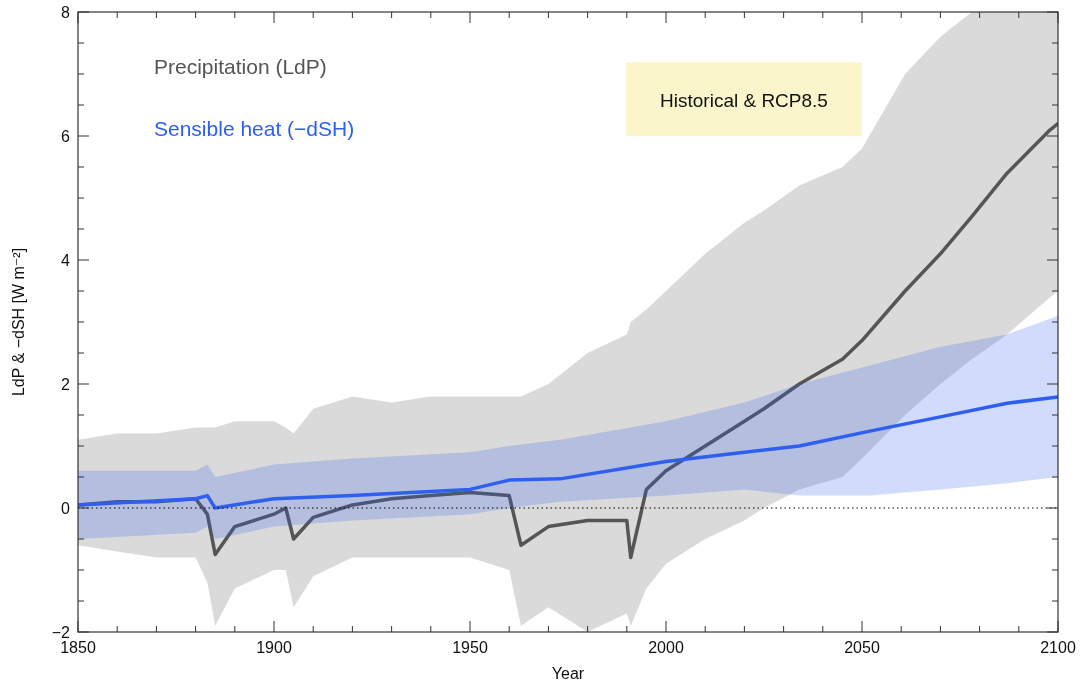 The width and height of the screenshot is (1086, 687). Describe the element at coordinates (470, 647) in the screenshot. I see `x-tick-label: 1950` at that location.